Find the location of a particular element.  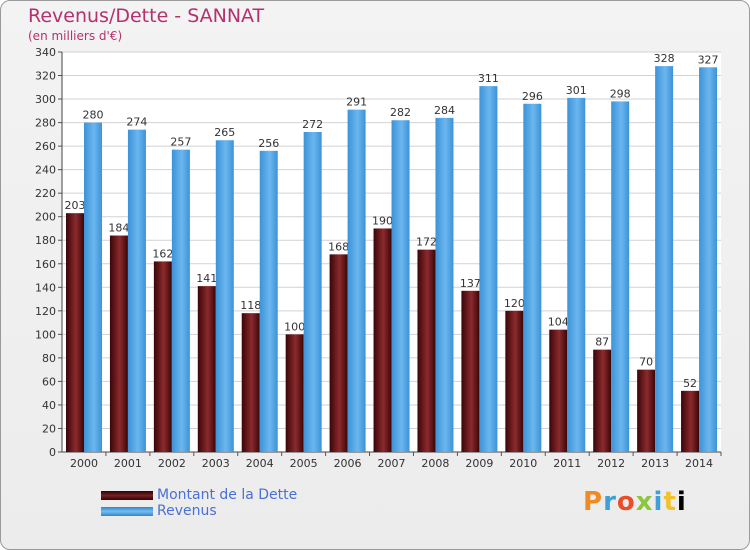

y-tick-label: 100 is located at coordinates (45, 334).